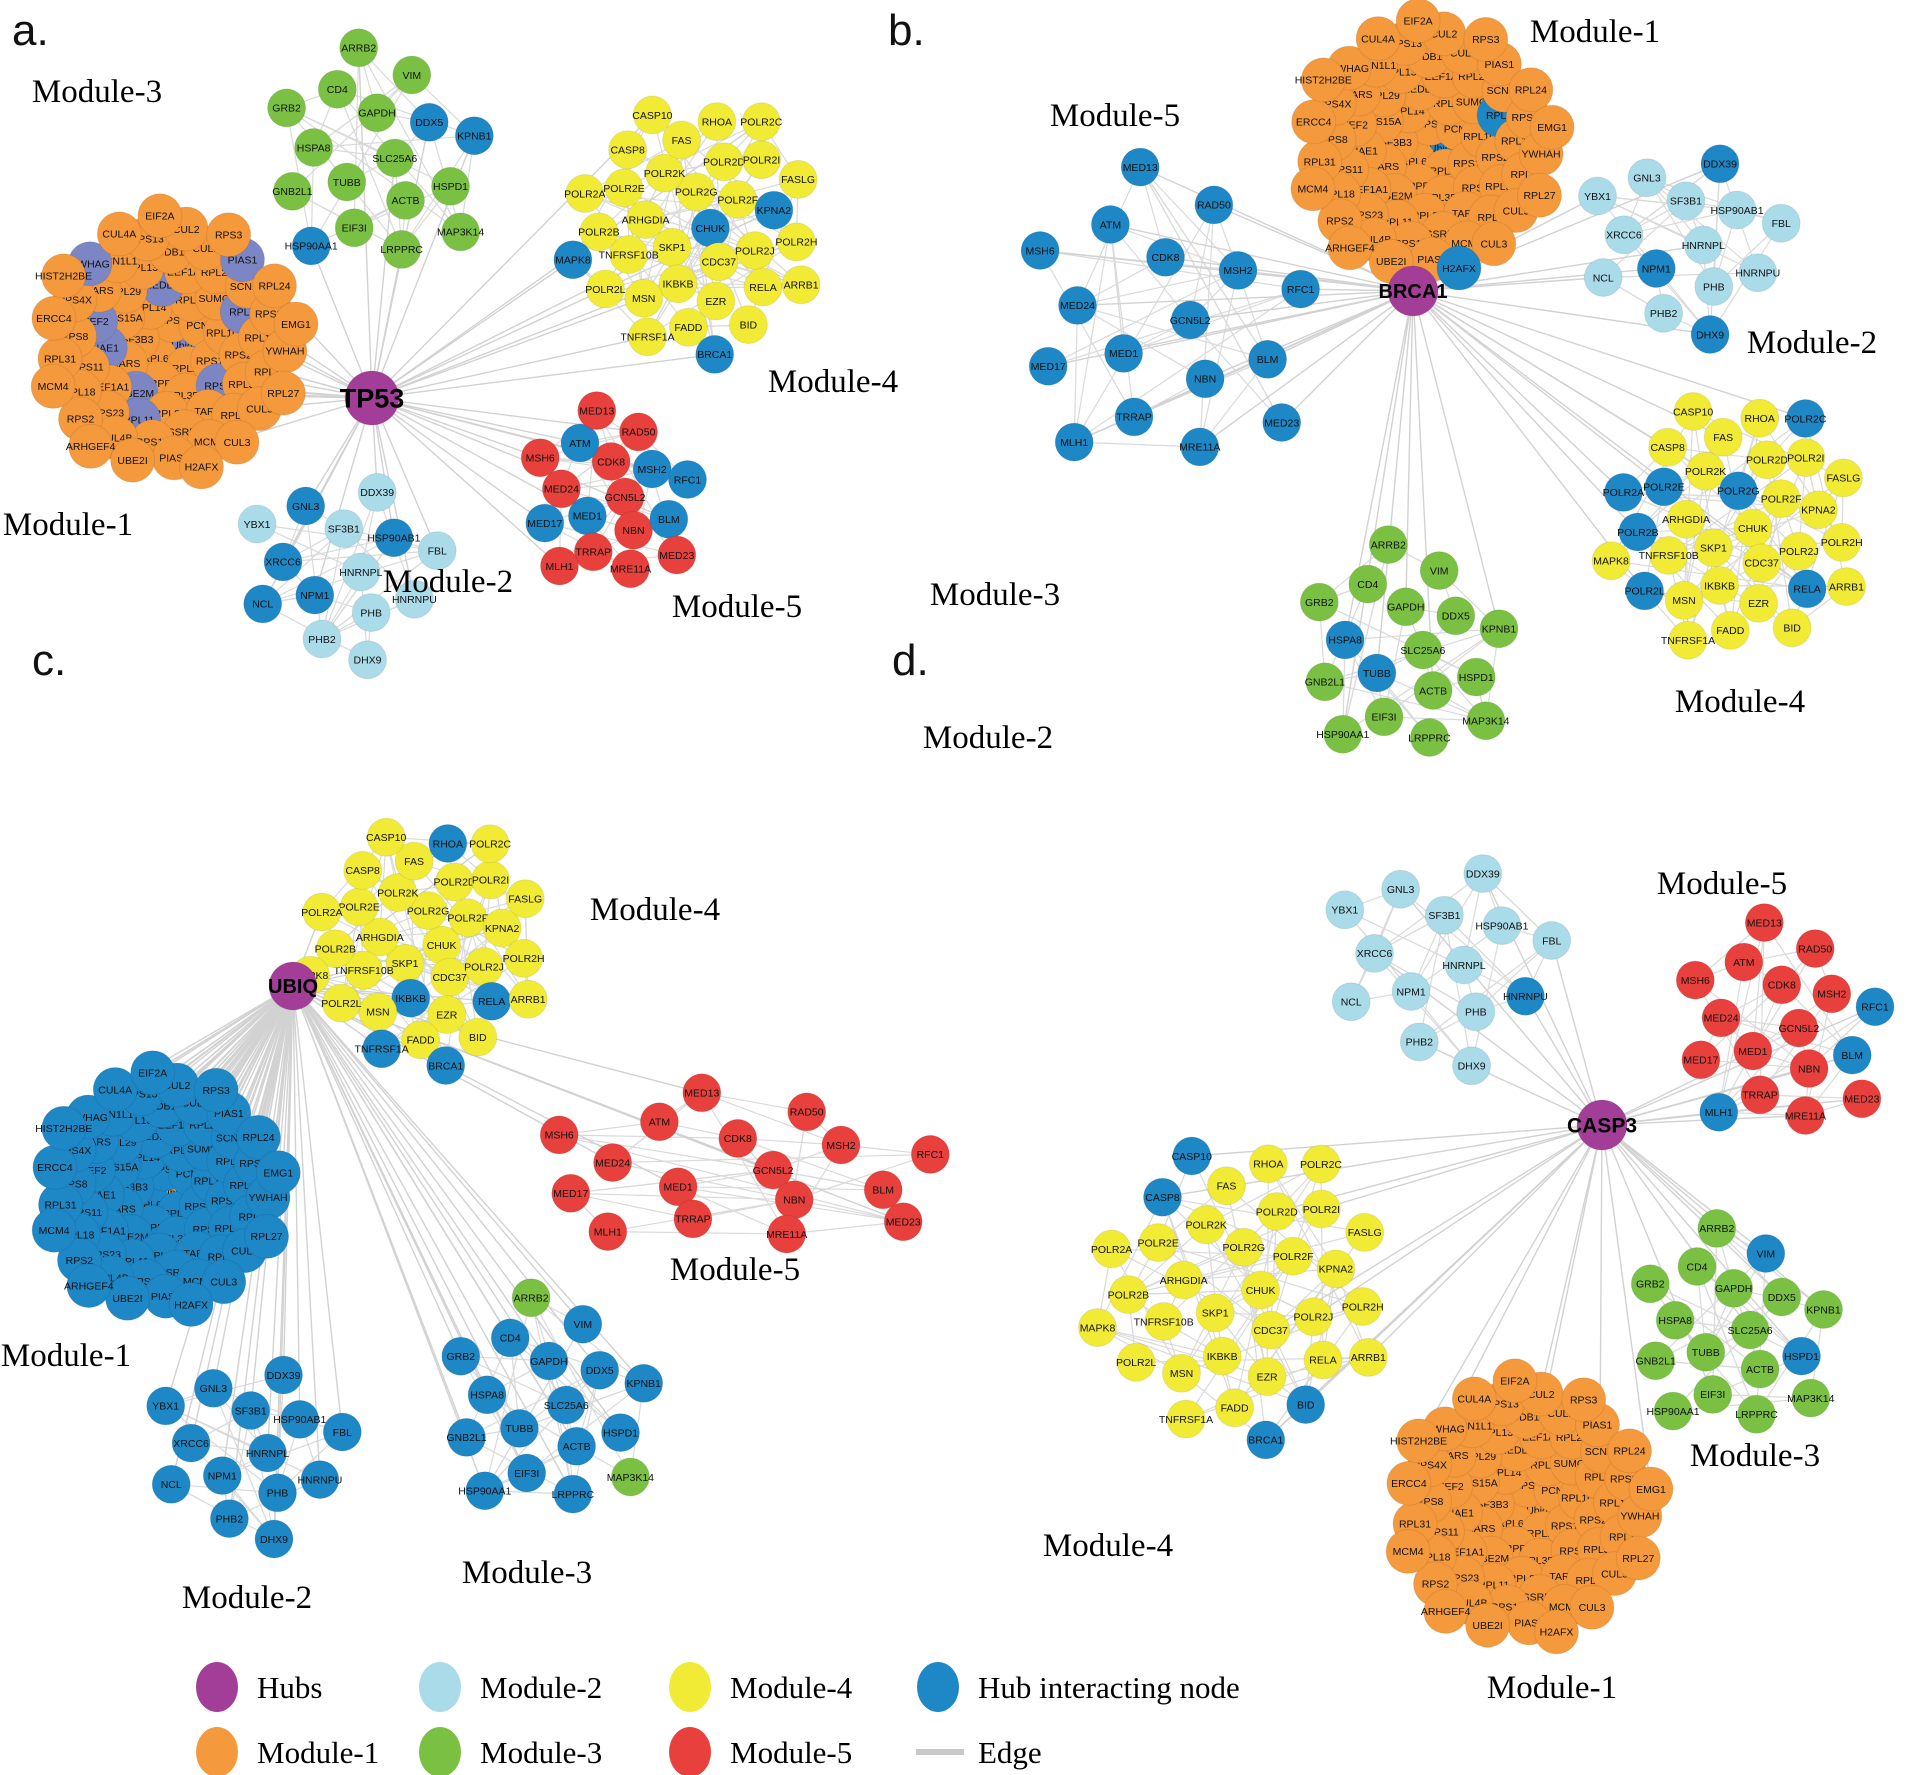 This screenshot has height=1775, width=1923. I want to click on node-CHUK, so click(710, 228).